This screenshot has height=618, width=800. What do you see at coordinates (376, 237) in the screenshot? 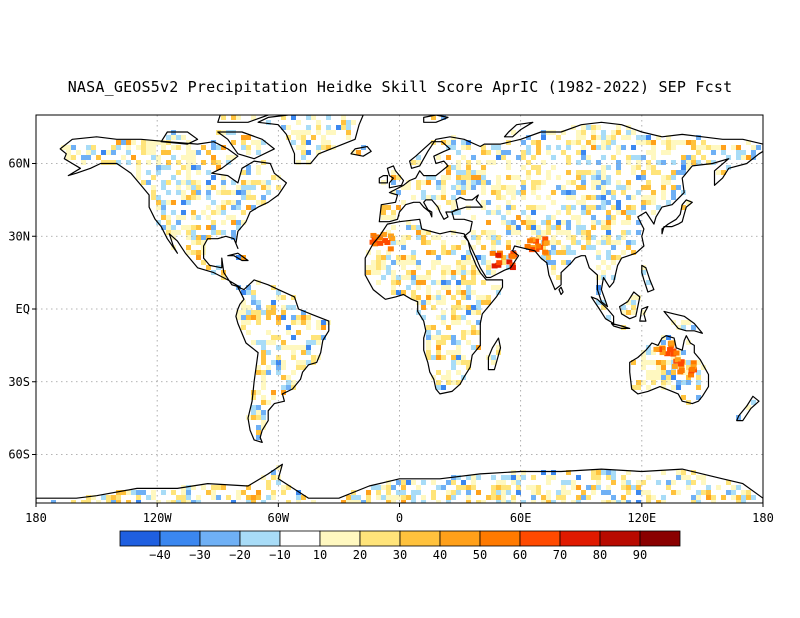
I see `hotspot-north-africa` at bounding box center [376, 237].